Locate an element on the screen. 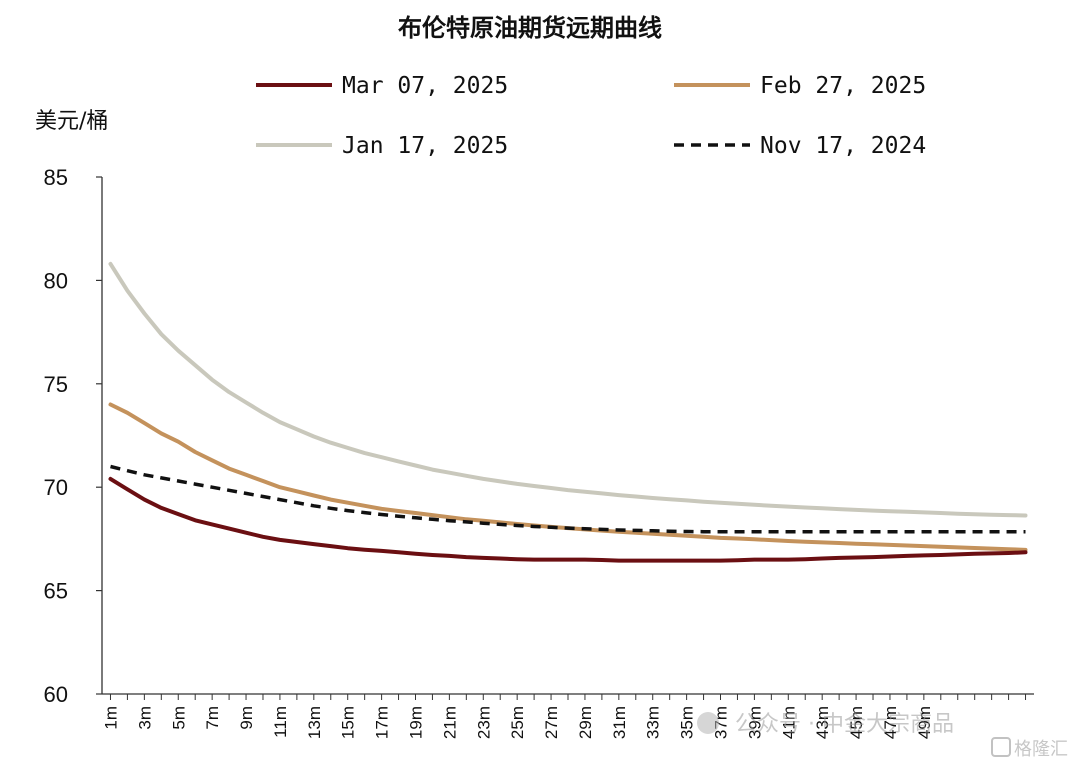  x-tick-label: 5m is located at coordinates (178, 718).